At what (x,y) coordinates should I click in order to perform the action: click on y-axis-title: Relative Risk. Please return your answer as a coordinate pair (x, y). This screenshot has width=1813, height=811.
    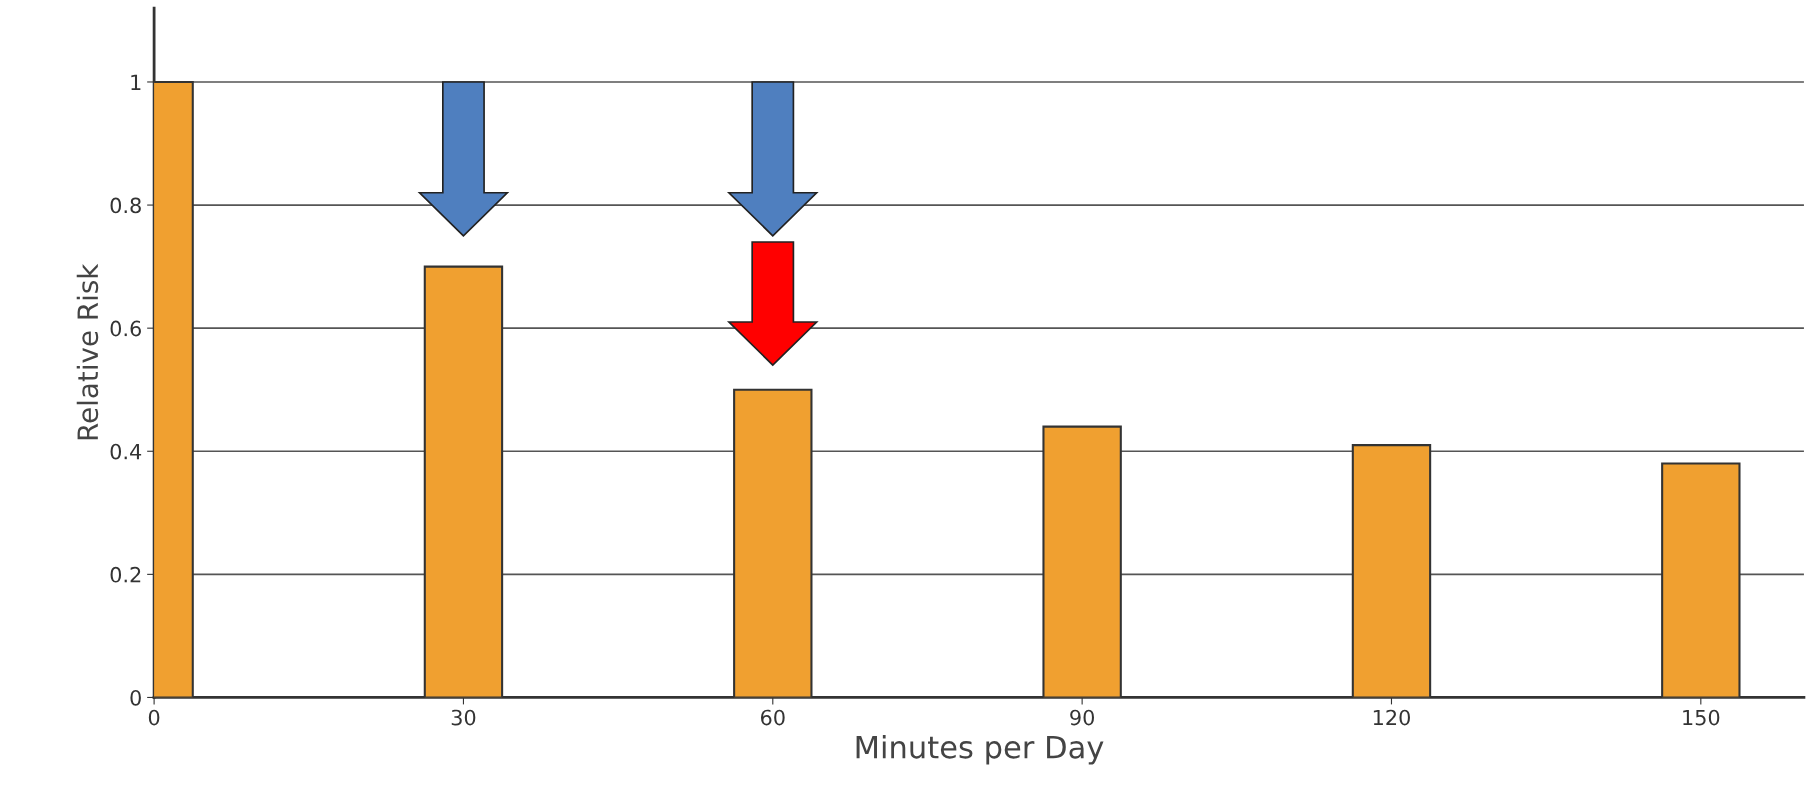
    Looking at the image, I should click on (87, 351).